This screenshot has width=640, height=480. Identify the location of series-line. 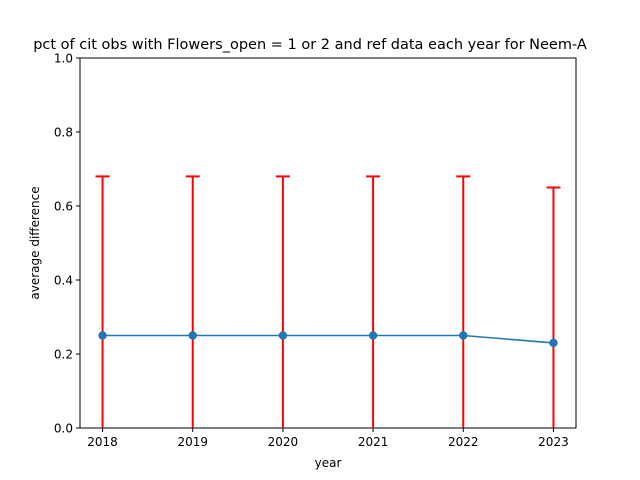
(328, 339).